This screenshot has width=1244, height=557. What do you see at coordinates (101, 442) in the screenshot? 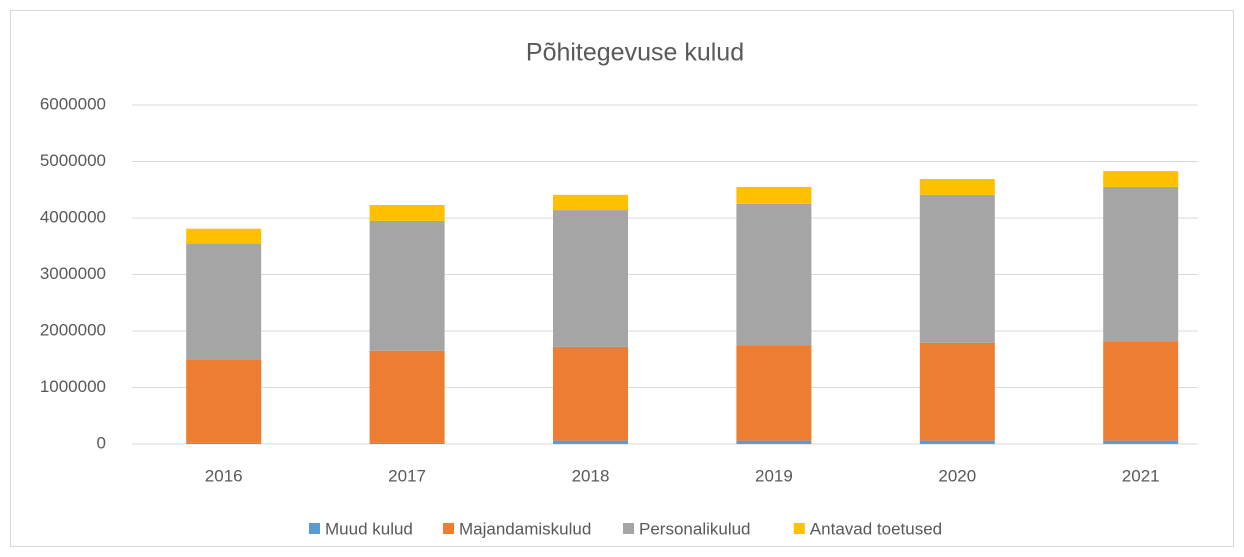
I see `y-tick-label: 0` at bounding box center [101, 442].